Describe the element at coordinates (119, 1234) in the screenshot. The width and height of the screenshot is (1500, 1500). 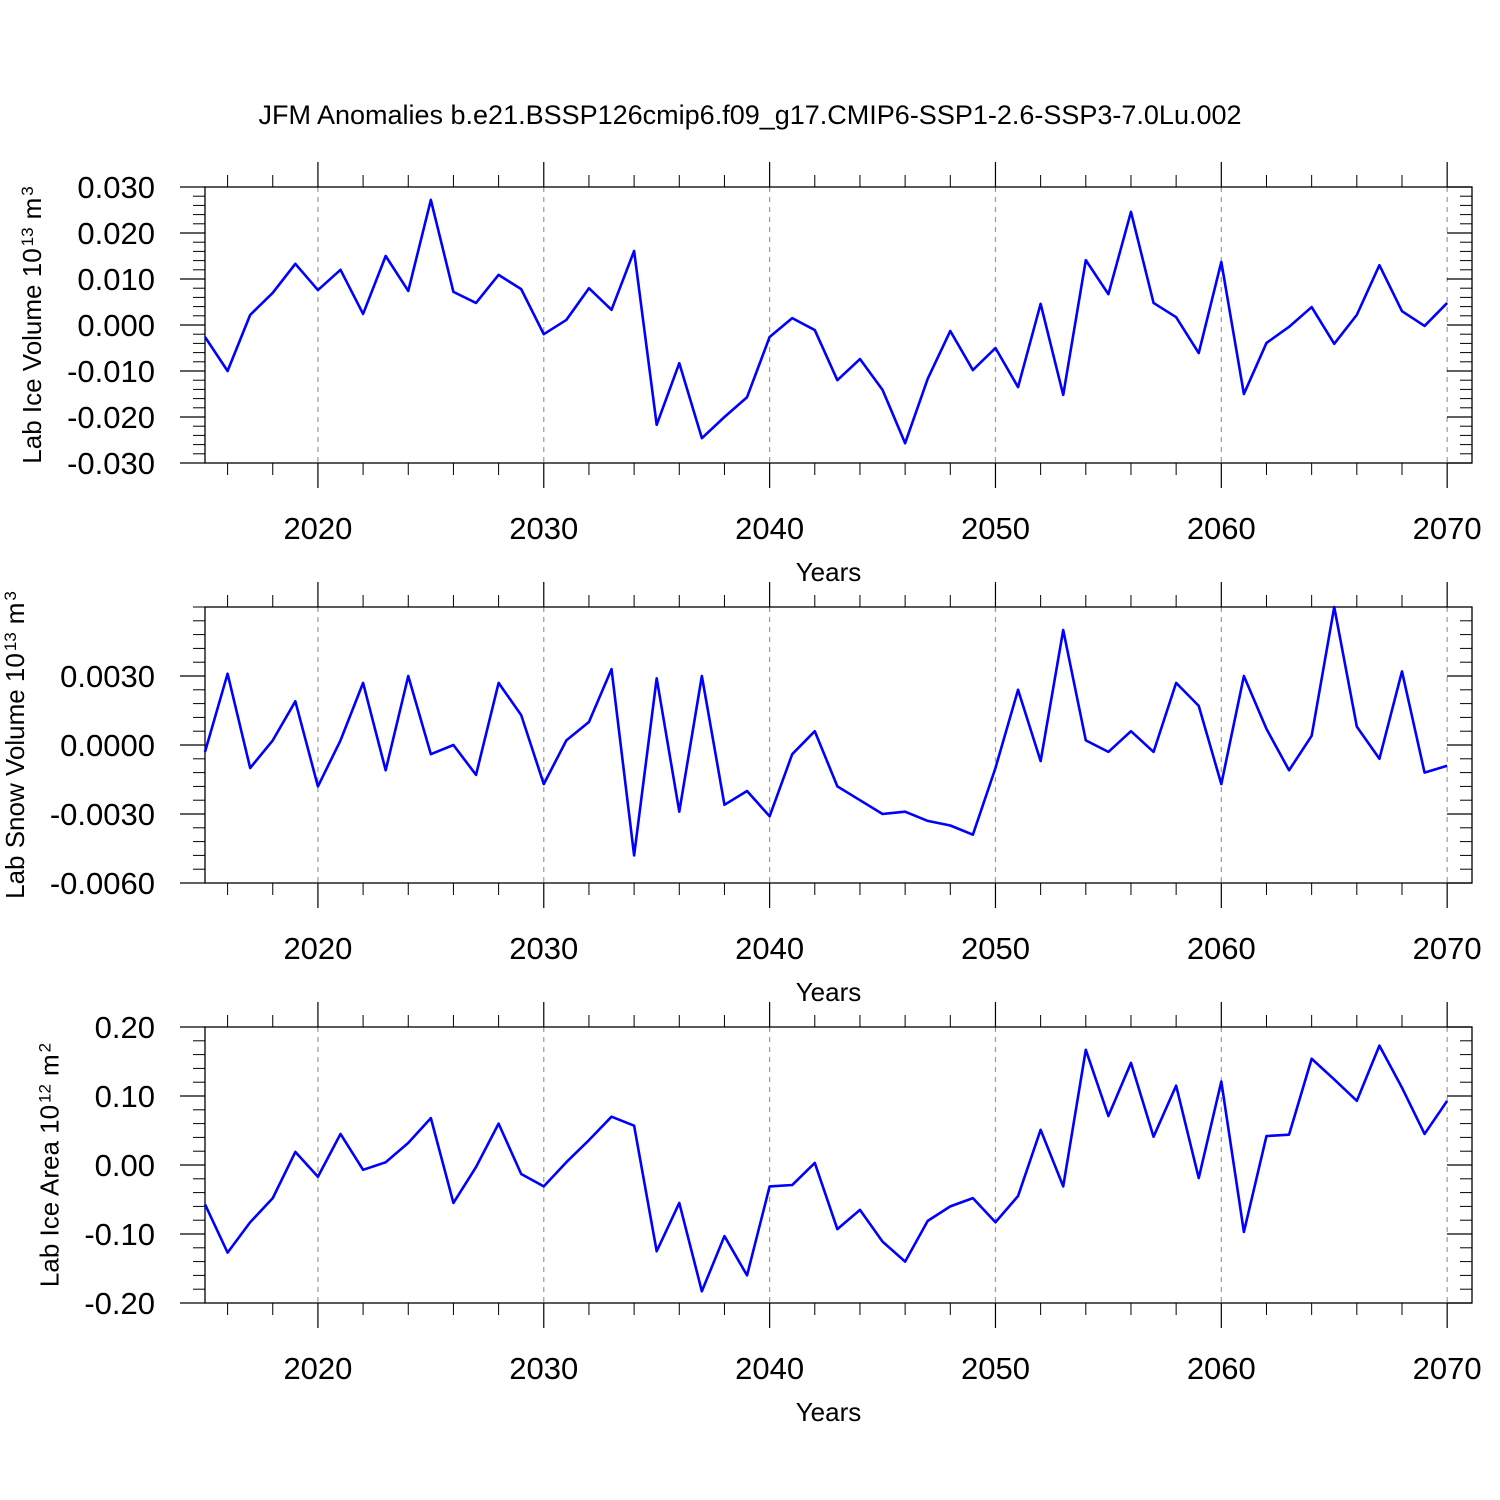
I see `y-tick-label: -0.10` at that location.